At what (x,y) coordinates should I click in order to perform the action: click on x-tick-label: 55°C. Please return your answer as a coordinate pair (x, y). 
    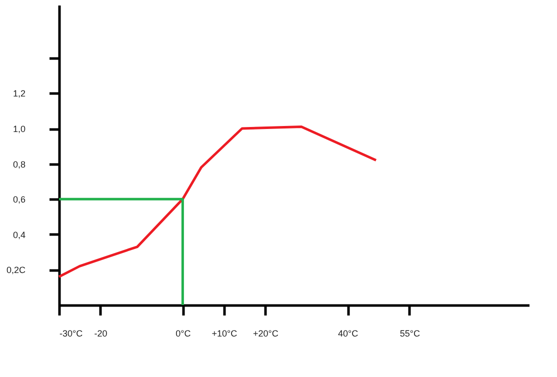
    Looking at the image, I should click on (410, 333).